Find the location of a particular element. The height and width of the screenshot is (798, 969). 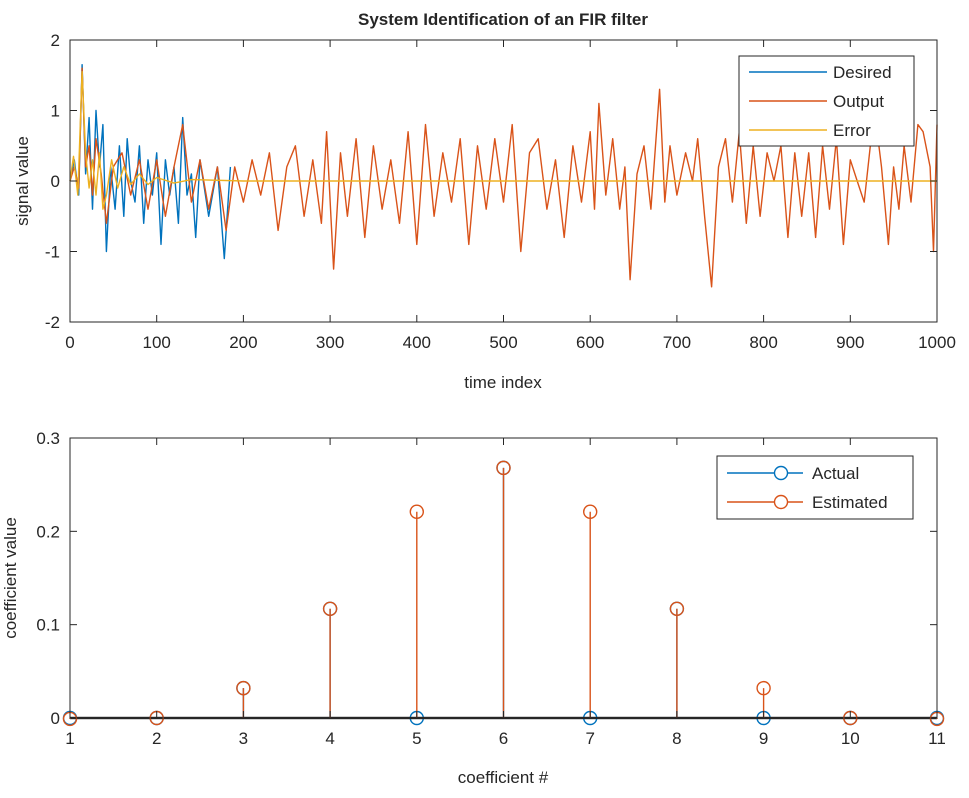

signal-plot-title: System Identification of an FIR filter is located at coordinates (503, 19).